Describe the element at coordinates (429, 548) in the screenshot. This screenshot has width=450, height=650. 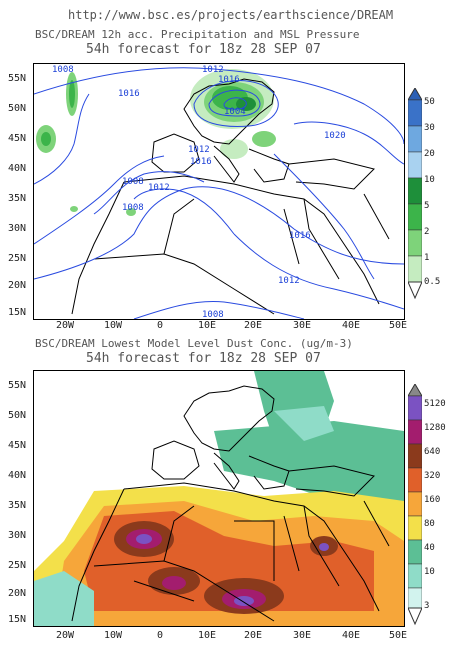
I see `colorbar-label: 40` at that location.